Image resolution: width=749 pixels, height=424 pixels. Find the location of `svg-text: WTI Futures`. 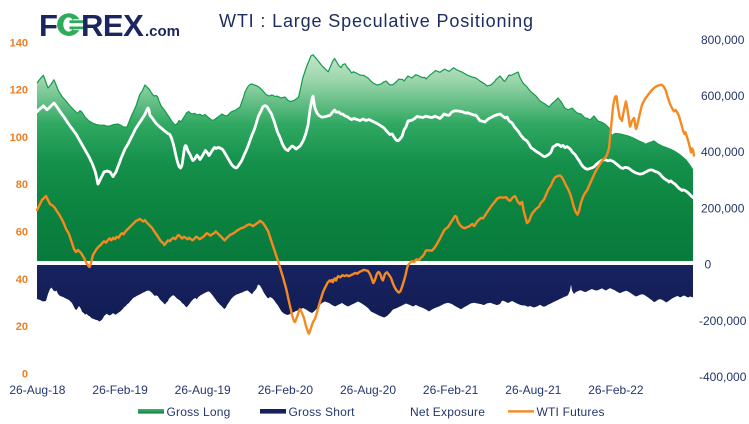

svg-text: WTI Futures is located at coordinates (571, 412).